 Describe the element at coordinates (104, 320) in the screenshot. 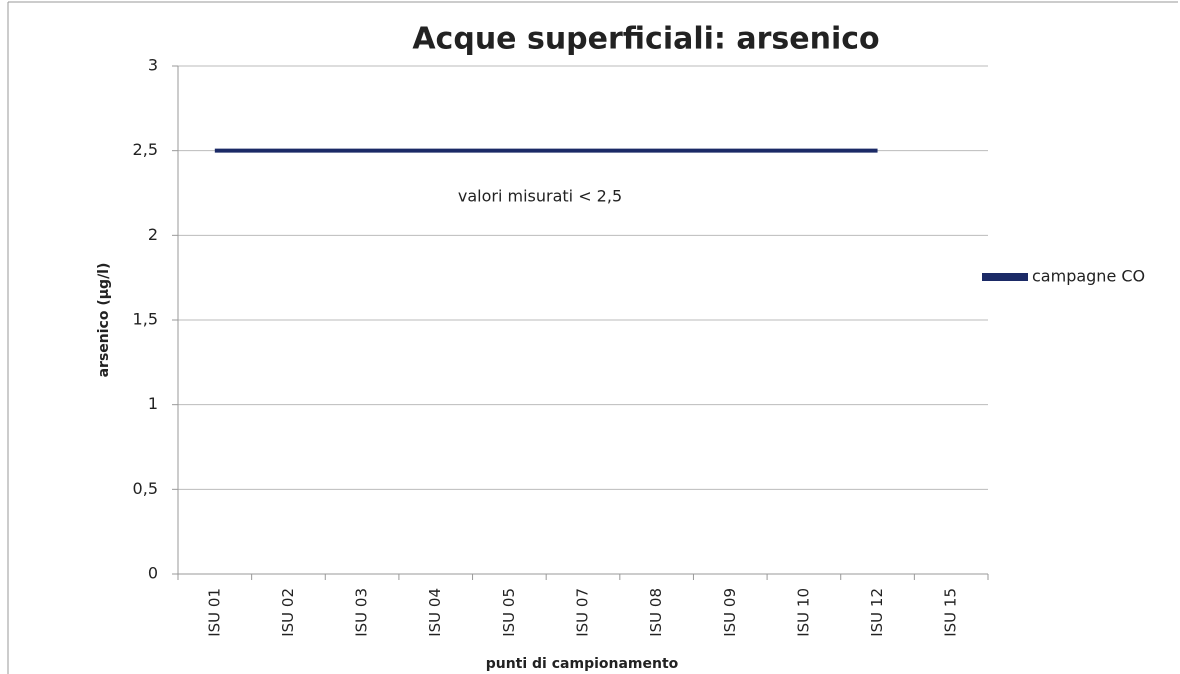

I see `y-axis-title: arsenico (µg/l)` at that location.